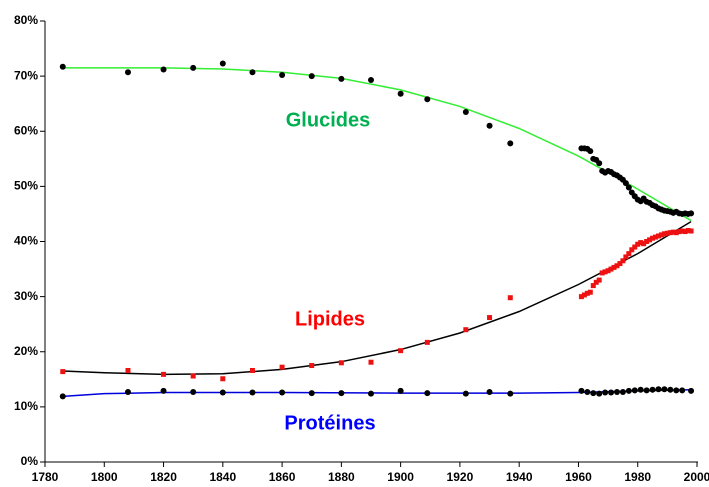  What do you see at coordinates (282, 477) in the screenshot?
I see `x-tick-label: 1860` at bounding box center [282, 477].